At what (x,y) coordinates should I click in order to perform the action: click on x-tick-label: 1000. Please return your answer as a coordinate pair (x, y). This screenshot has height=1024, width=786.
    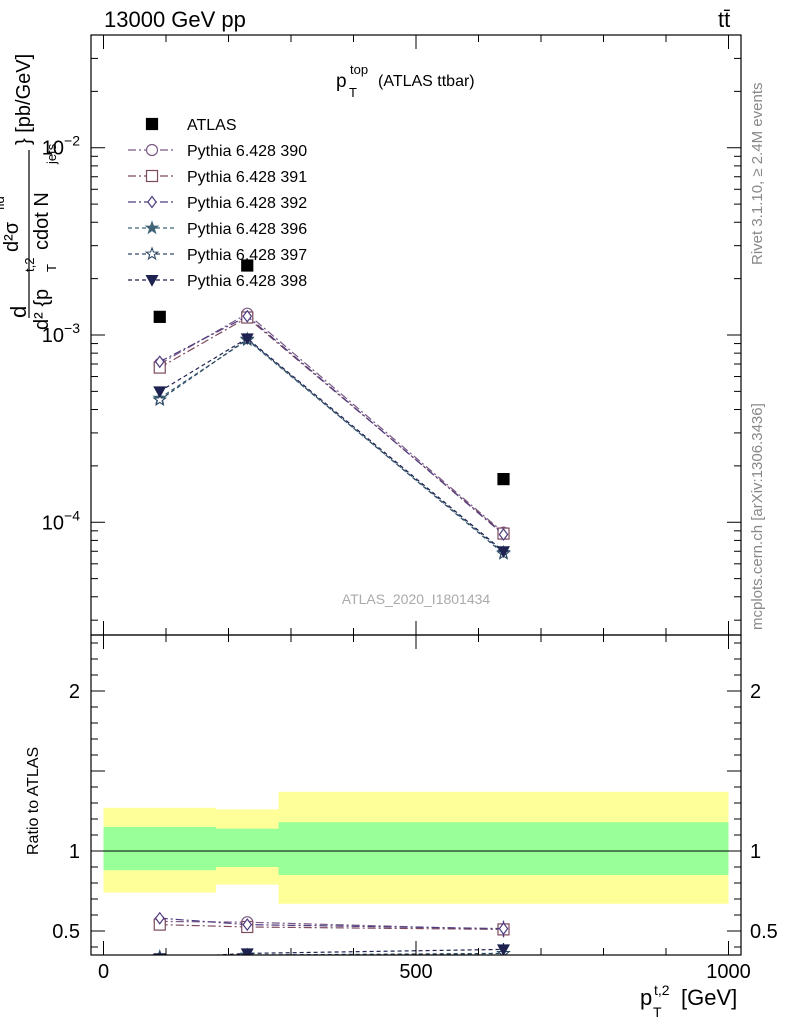
    Looking at the image, I should click on (728, 972).